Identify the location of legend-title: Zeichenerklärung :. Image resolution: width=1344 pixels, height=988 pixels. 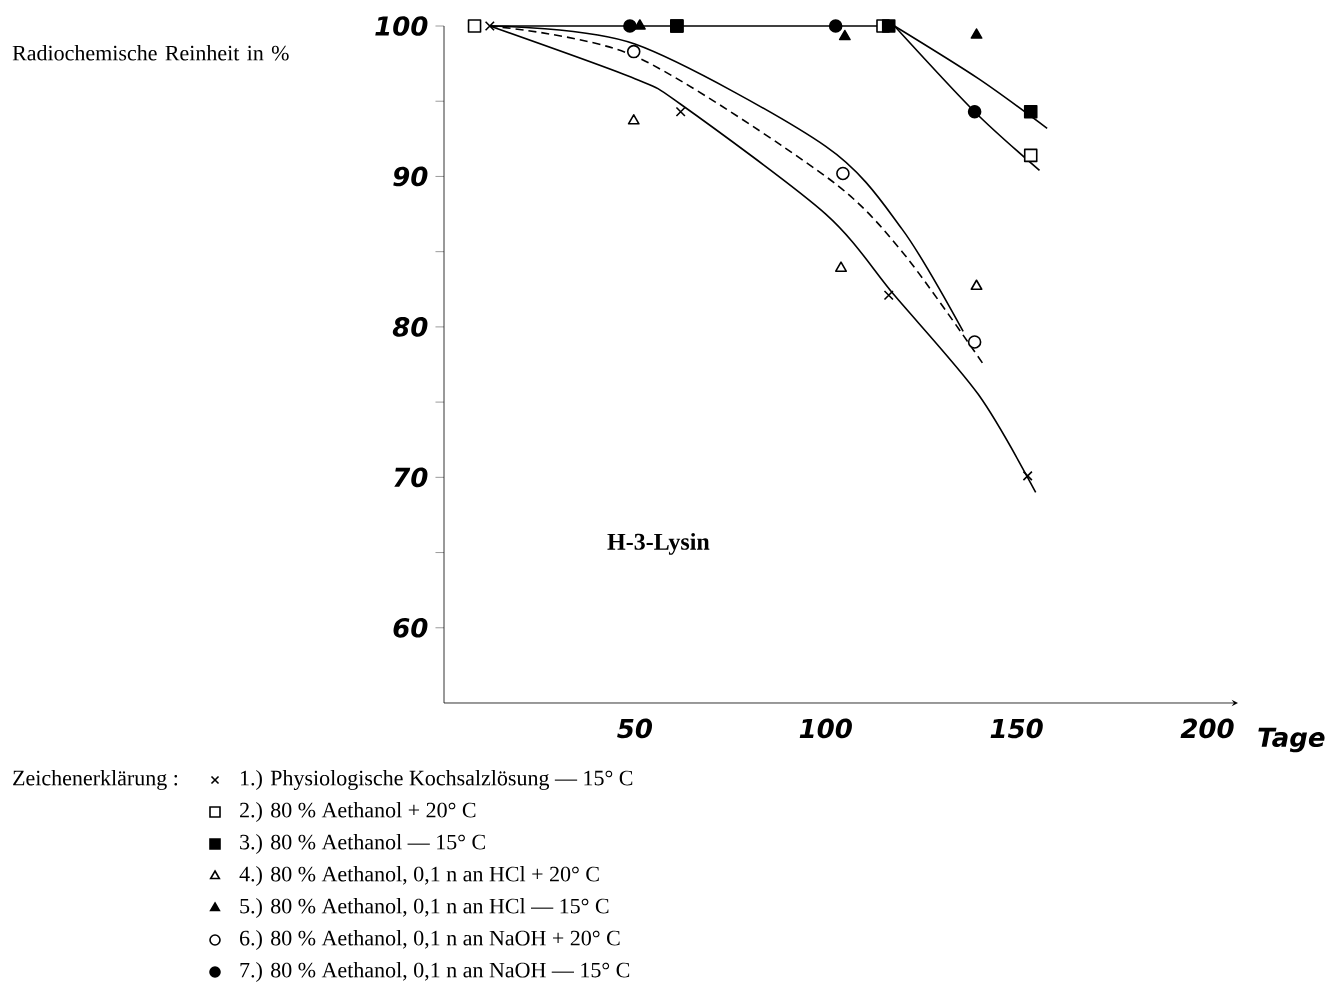
(95, 780).